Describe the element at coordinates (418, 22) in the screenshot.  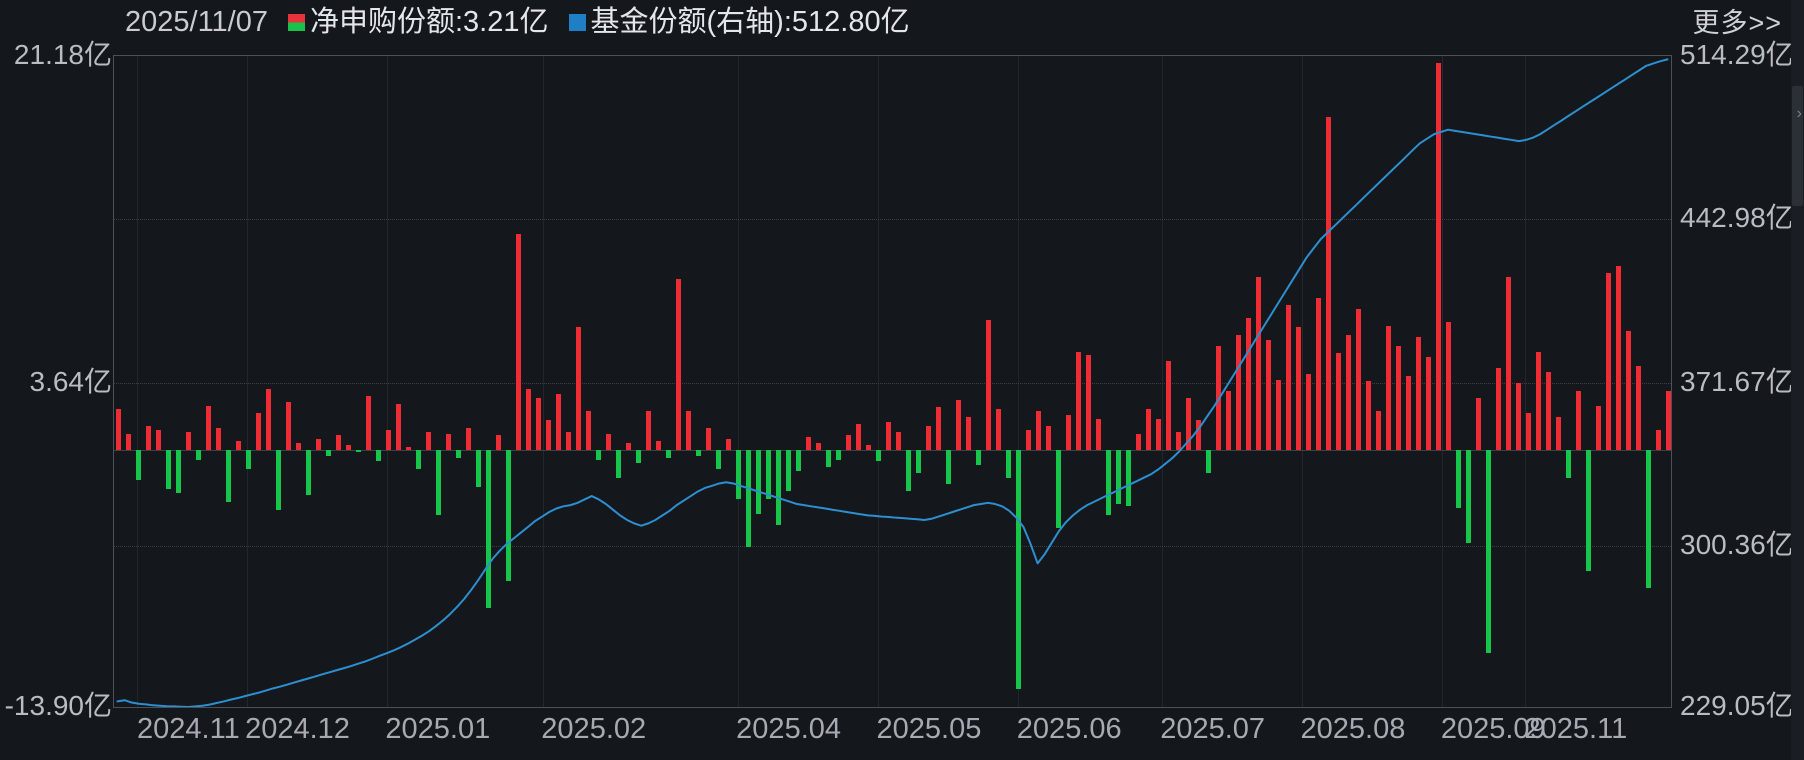
I see `legend-item-net-subscription: 净申购份额:3.21亿` at that location.